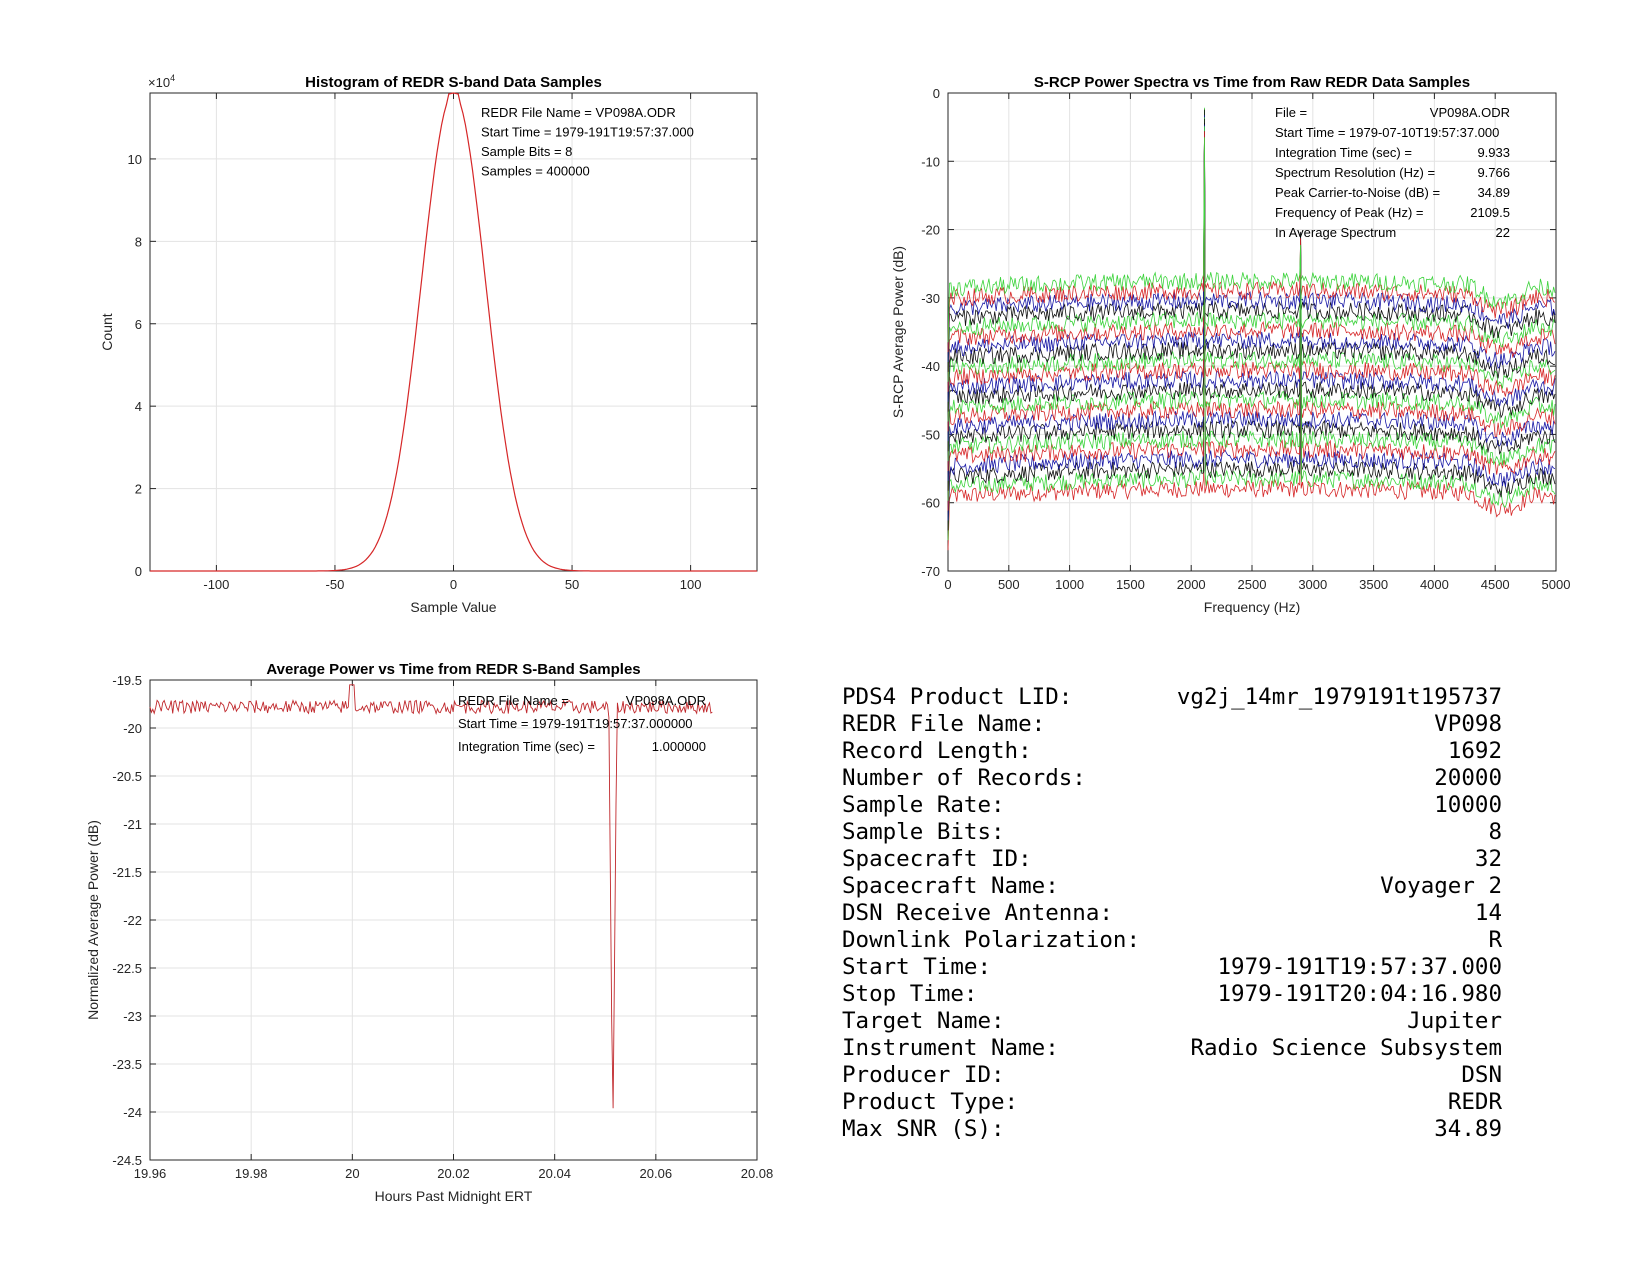 Image resolution: width=1650 pixels, height=1275 pixels. I want to click on x-tick-label: 1500, so click(1130, 584).